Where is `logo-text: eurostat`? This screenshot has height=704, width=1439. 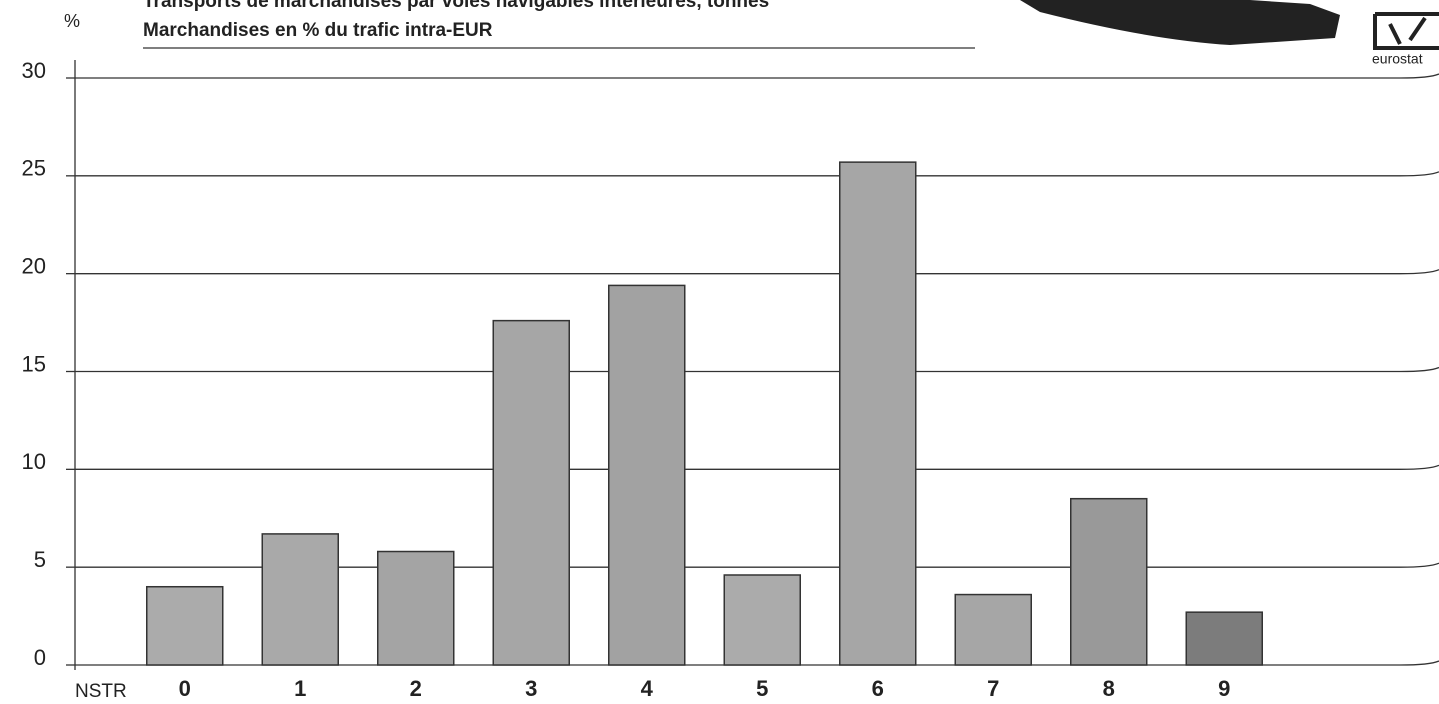
logo-text: eurostat is located at coordinates (1397, 59).